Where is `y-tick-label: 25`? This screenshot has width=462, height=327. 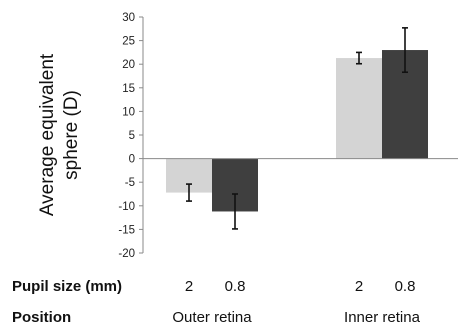 y-tick-label: 25 is located at coordinates (128, 42).